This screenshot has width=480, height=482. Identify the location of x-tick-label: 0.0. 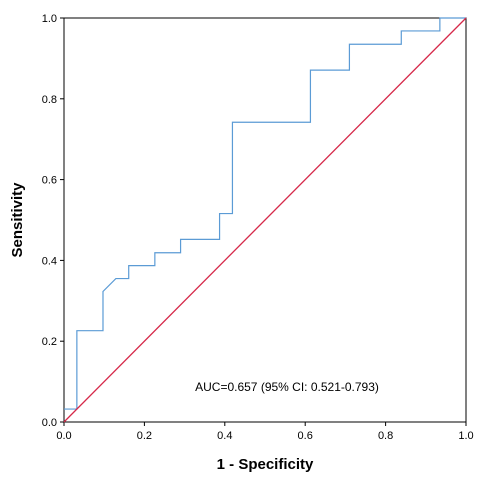
(63, 436).